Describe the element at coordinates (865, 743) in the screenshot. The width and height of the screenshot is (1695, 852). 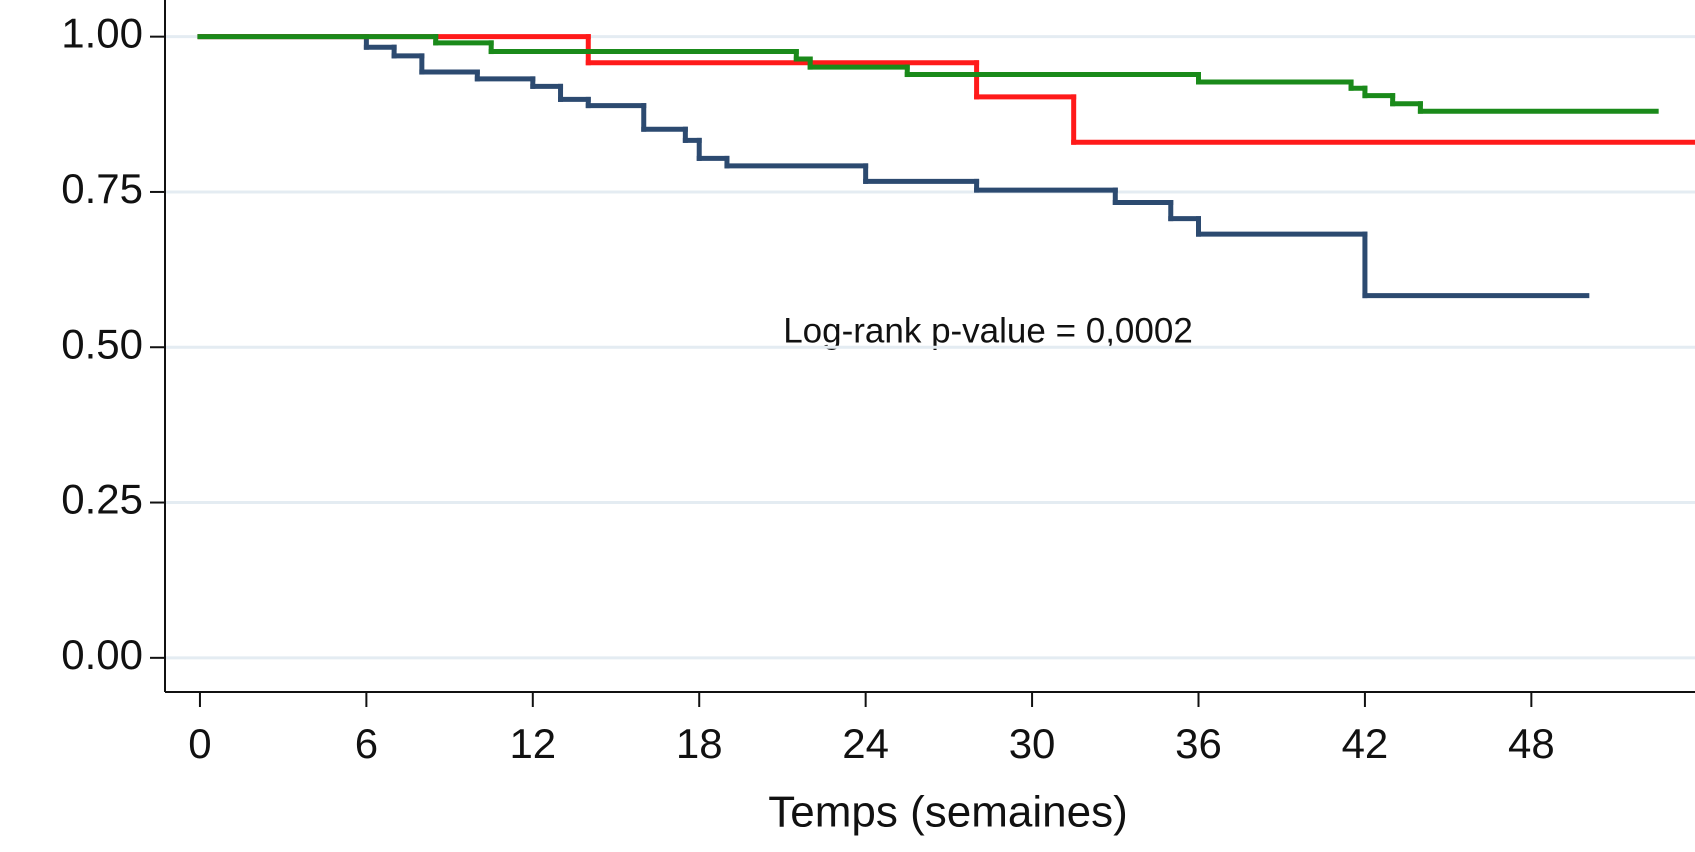
I see `x-tick-label: 24` at that location.